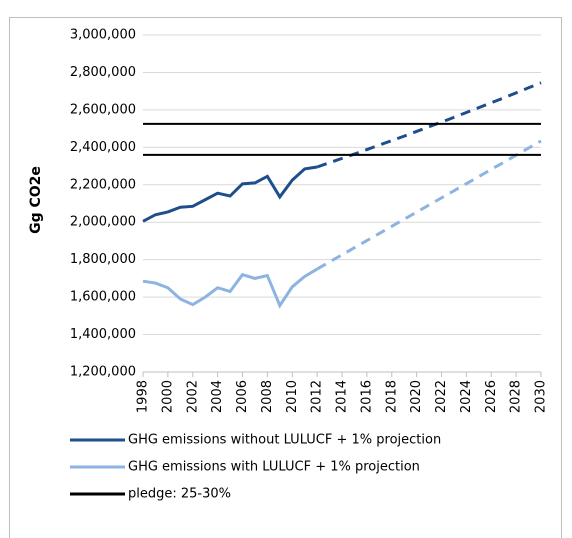 The width and height of the screenshot is (572, 538). Describe the element at coordinates (416, 396) in the screenshot. I see `x-tick-label: 2020` at that location.